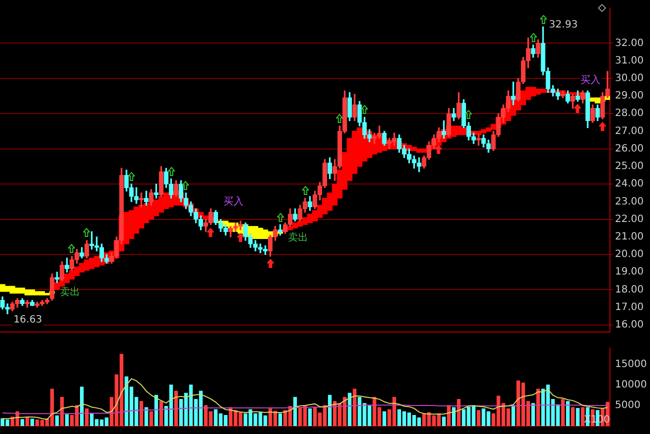  Describe the element at coordinates (597, 420) in the screenshot. I see `annotation: X100` at that location.